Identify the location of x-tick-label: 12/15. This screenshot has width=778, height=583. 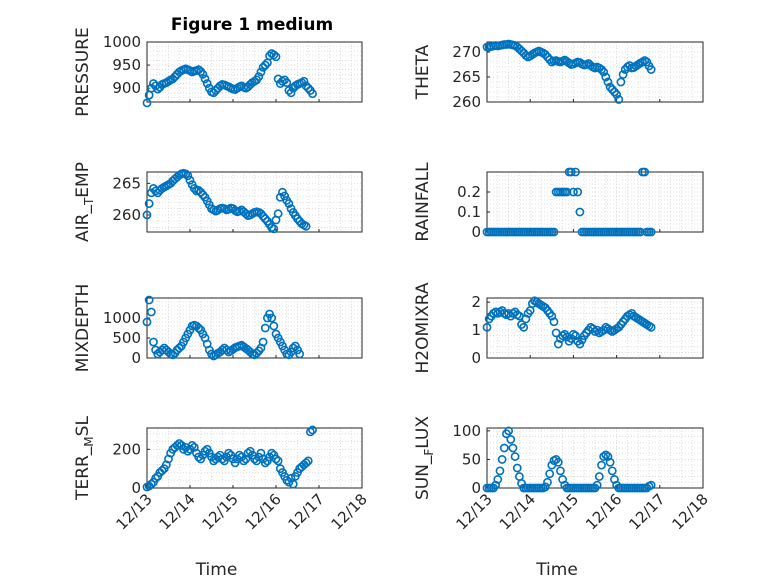
(220, 511).